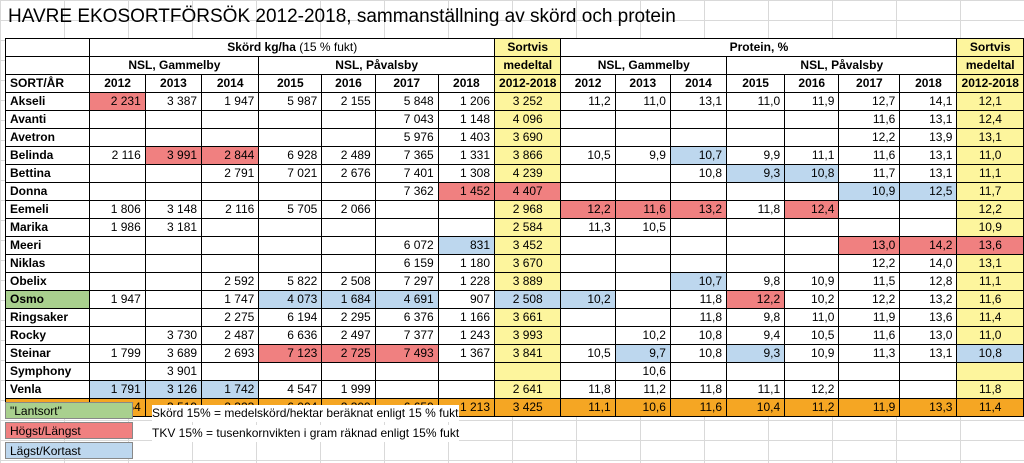 The width and height of the screenshot is (1024, 463). I want to click on yield-cell: 3 901, so click(173, 371).